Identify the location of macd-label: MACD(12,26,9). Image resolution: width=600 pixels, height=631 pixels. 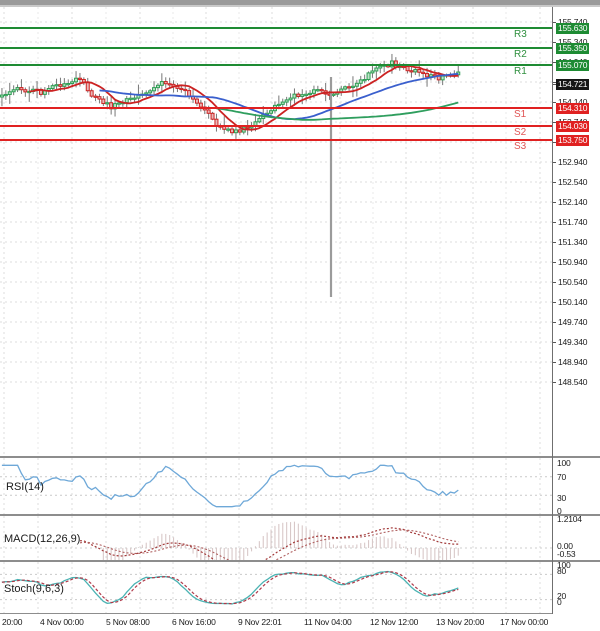
(42, 539).